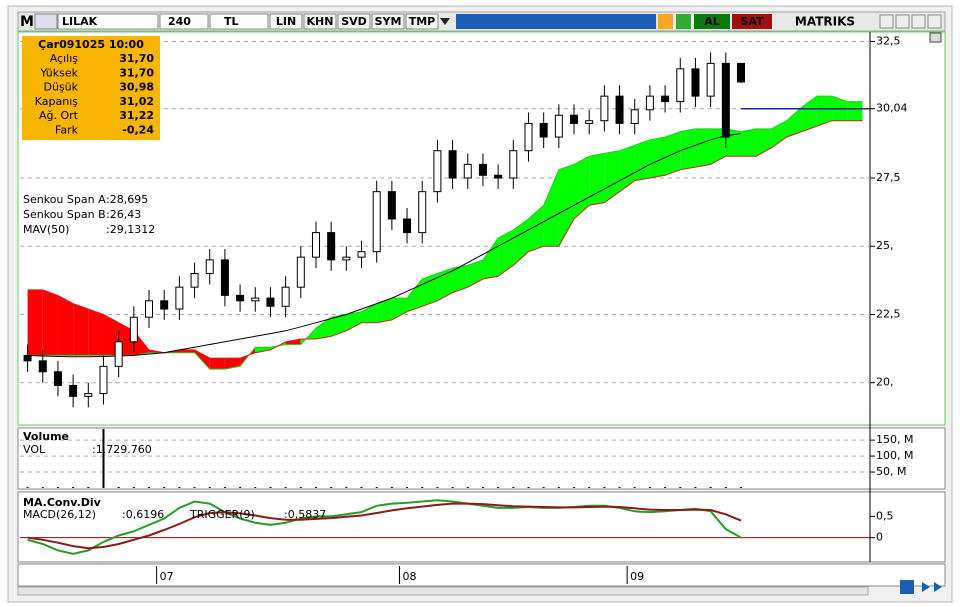 Image resolution: width=960 pixels, height=607 pixels. Describe the element at coordinates (918, 21) in the screenshot. I see `maximize-button` at that location.